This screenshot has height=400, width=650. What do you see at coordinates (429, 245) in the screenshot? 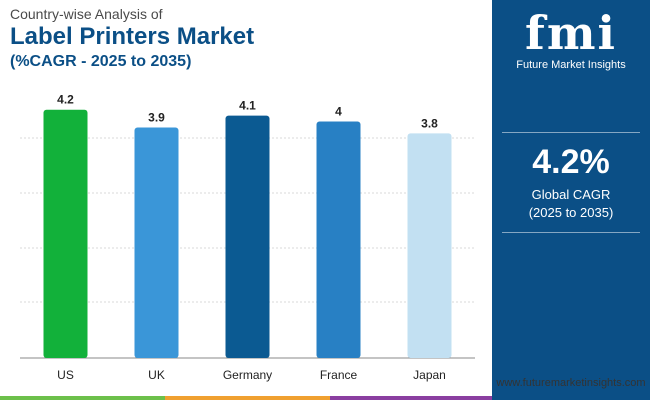
I see `bar-japan` at bounding box center [429, 245].